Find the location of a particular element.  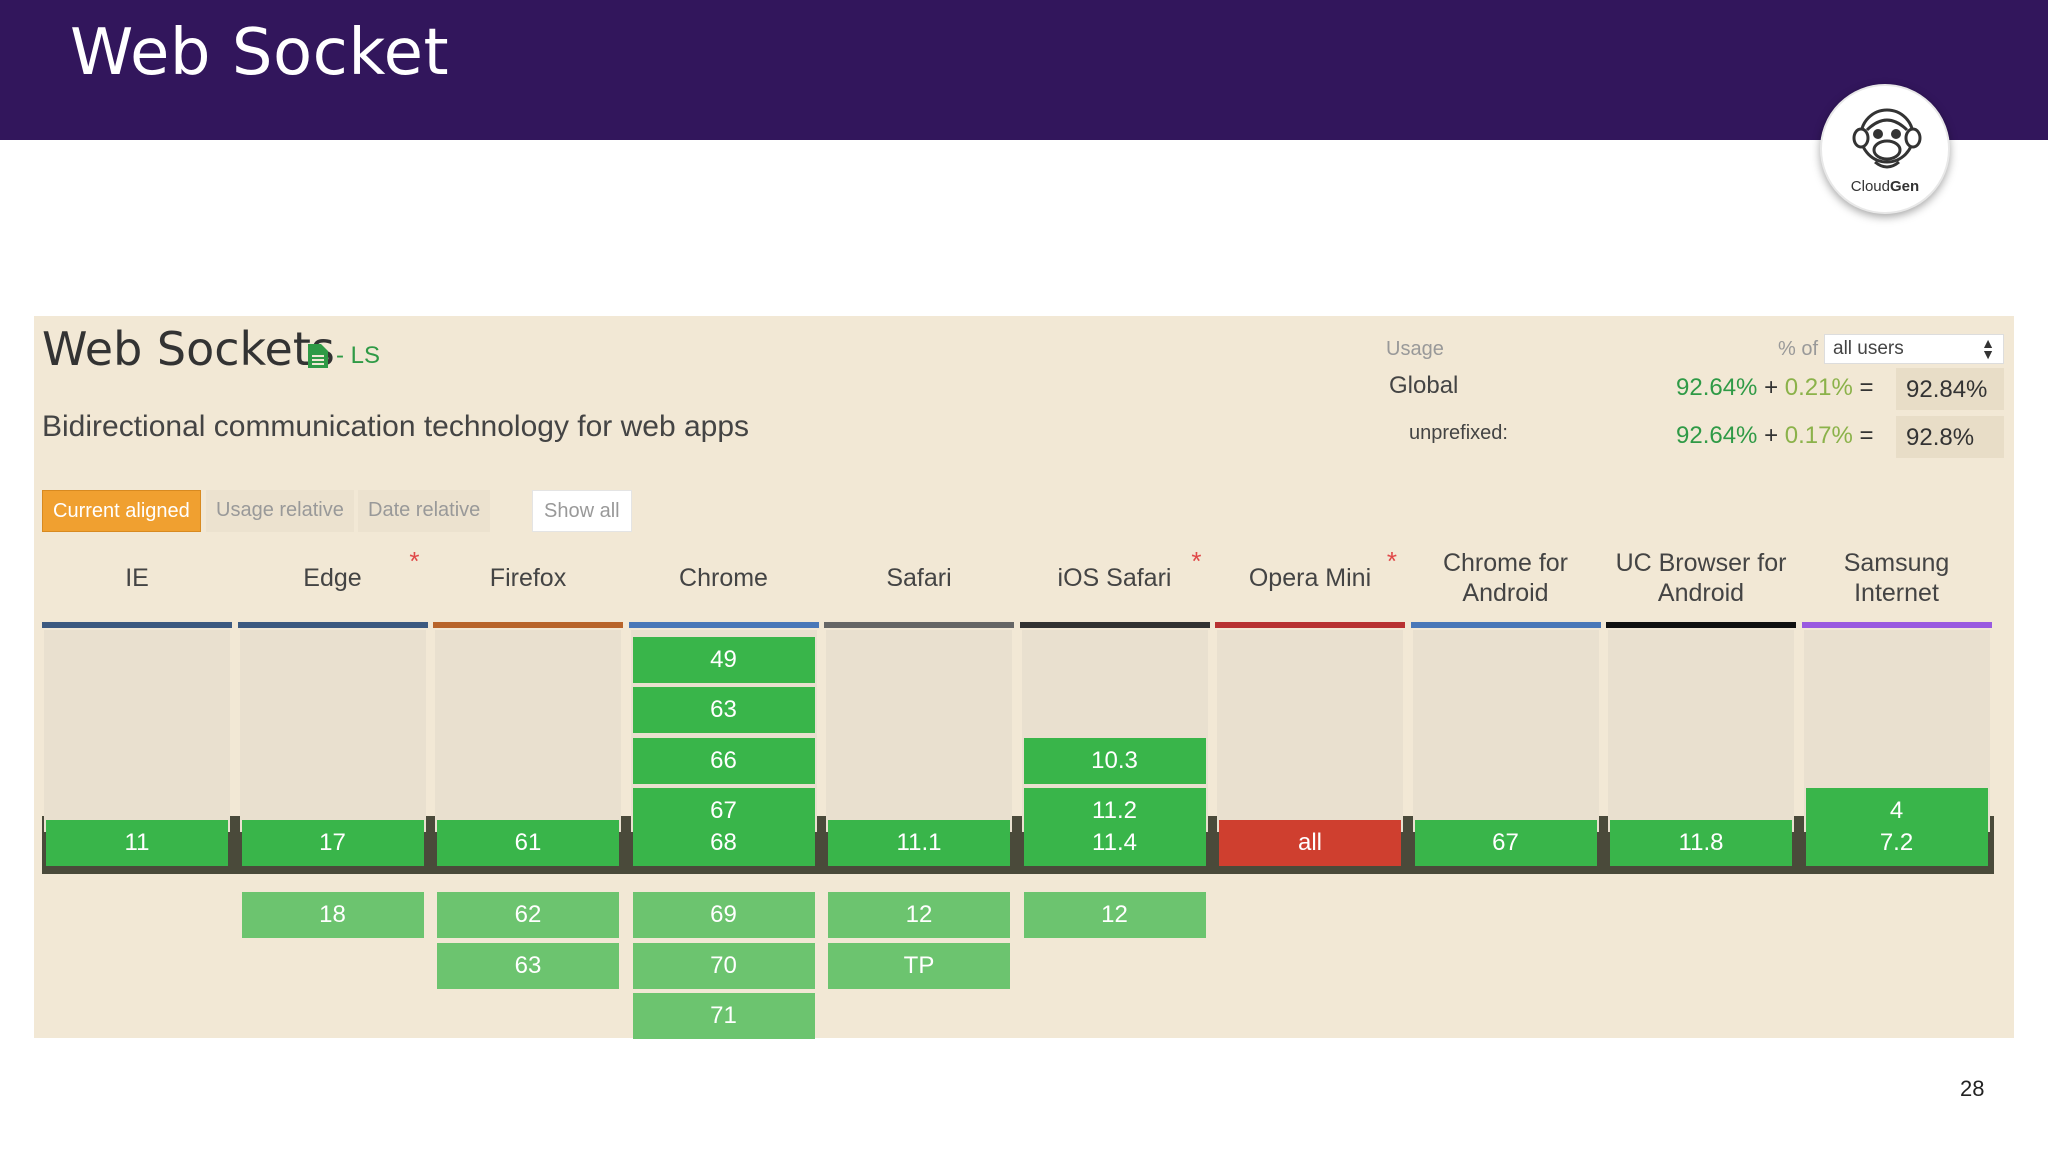

usage-label: Usage is located at coordinates (1415, 349).